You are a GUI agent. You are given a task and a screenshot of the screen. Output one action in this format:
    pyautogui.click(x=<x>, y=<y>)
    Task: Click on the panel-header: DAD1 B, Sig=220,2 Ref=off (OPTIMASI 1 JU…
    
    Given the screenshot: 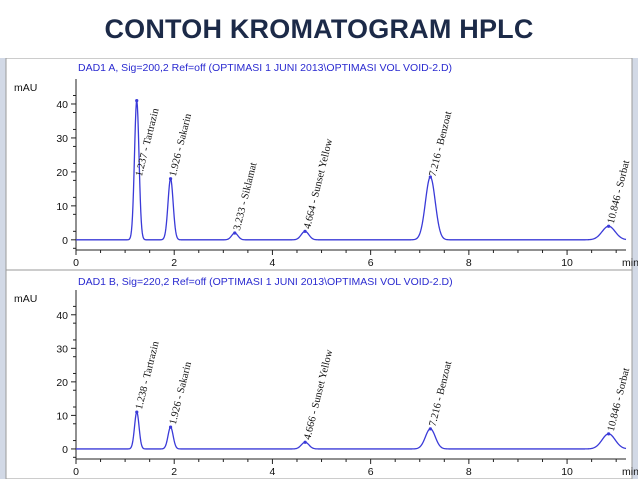 What is the action you would take?
    pyautogui.click(x=265, y=282)
    